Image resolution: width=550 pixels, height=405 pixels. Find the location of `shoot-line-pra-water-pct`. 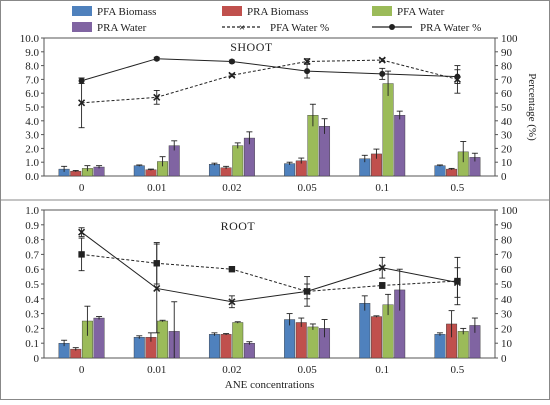

shoot-line-pra-water-pct is located at coordinates (269, 70).